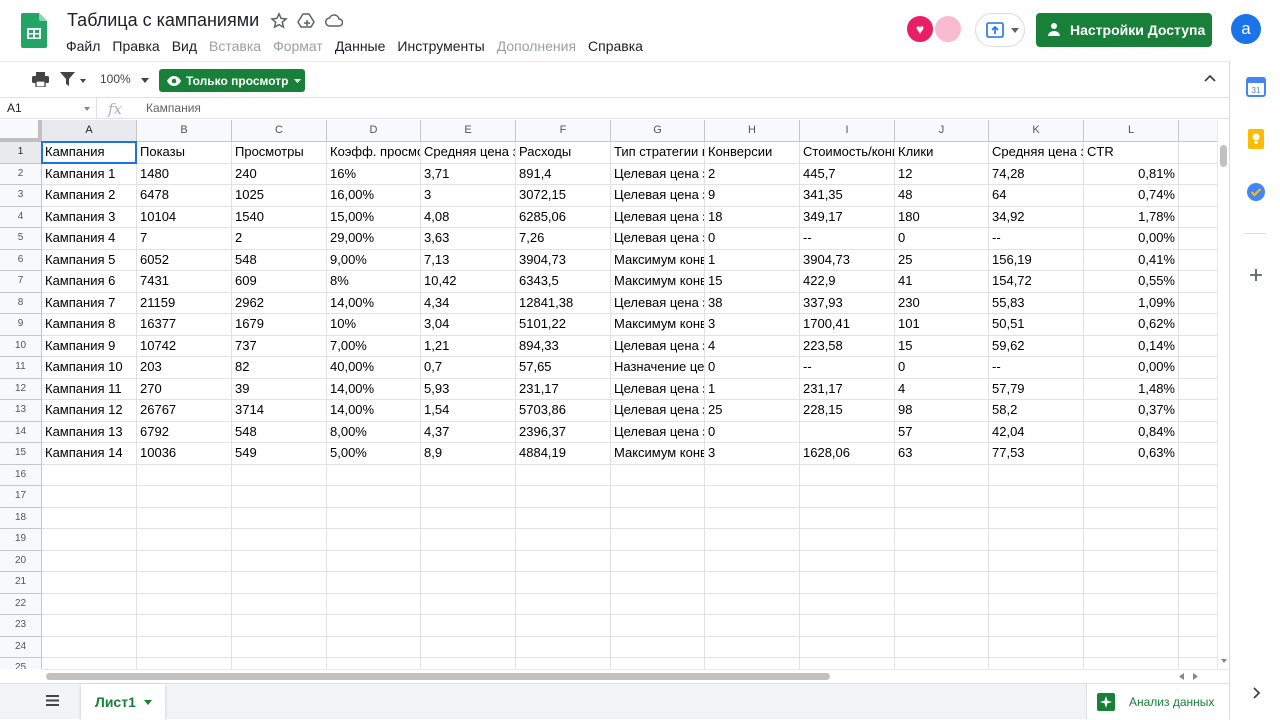 The height and width of the screenshot is (720, 1280). What do you see at coordinates (89, 368) in the screenshot?
I see `cell-a11: Кампания 10` at bounding box center [89, 368].